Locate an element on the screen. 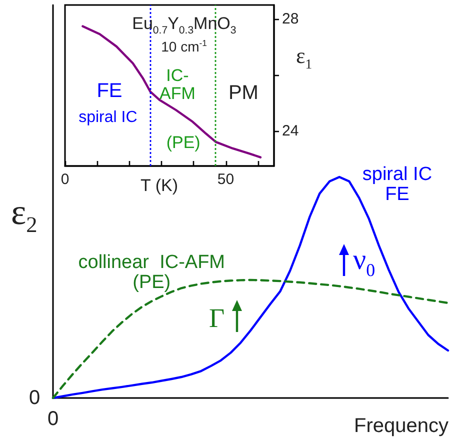 This screenshot has height=443, width=451. x-axis-title: Frequency is located at coordinates (401, 425).